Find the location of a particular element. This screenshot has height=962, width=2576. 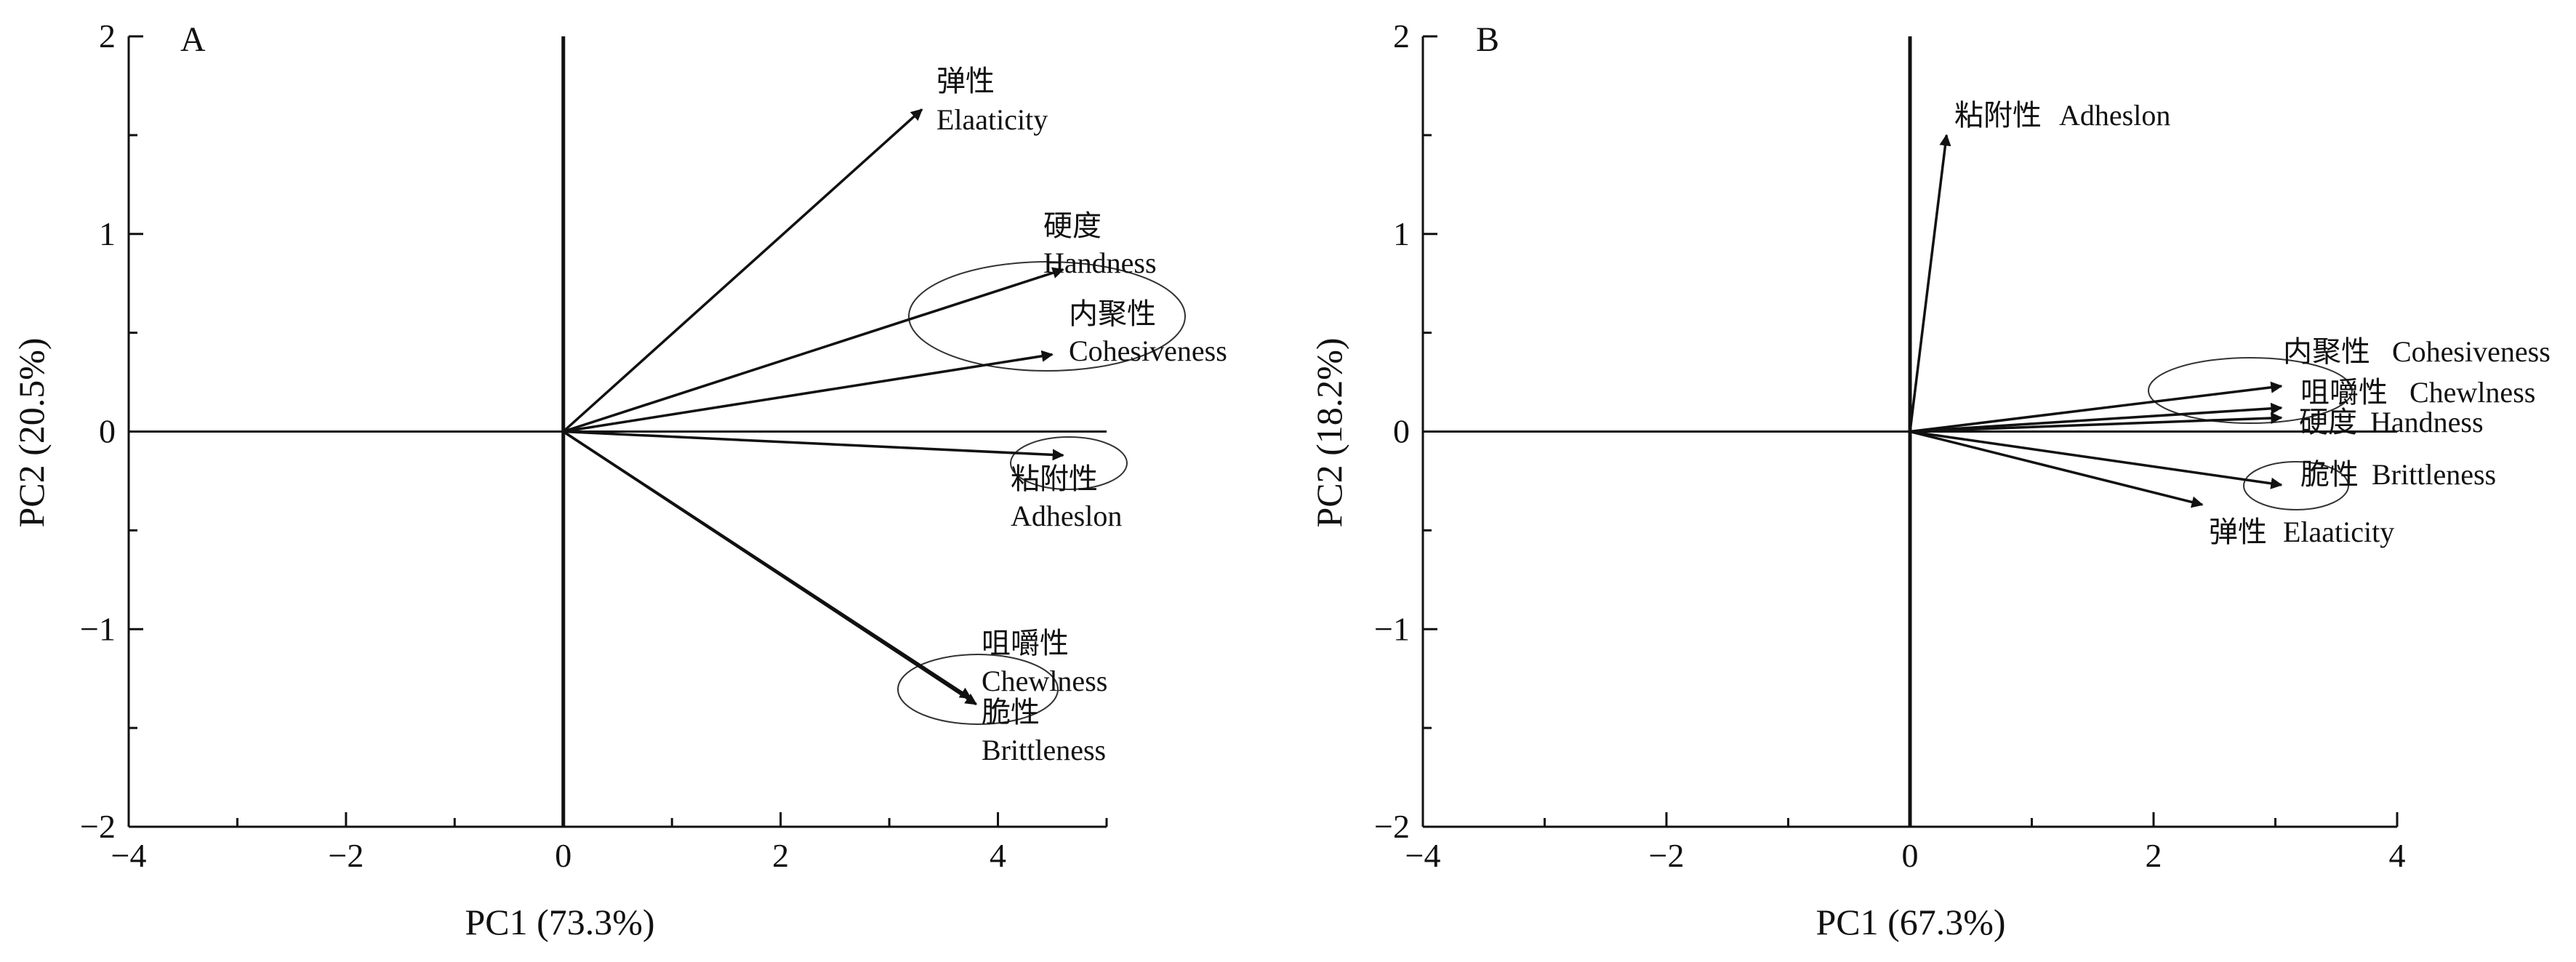

panel-b-vector-label-en: Brittleness is located at coordinates (2434, 475).